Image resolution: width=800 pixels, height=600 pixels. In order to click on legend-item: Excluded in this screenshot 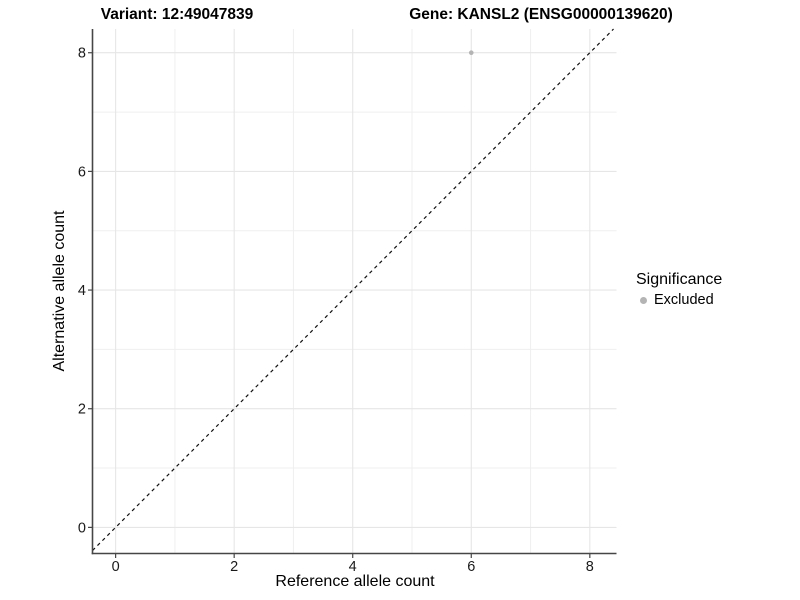, I will do `click(679, 300)`.